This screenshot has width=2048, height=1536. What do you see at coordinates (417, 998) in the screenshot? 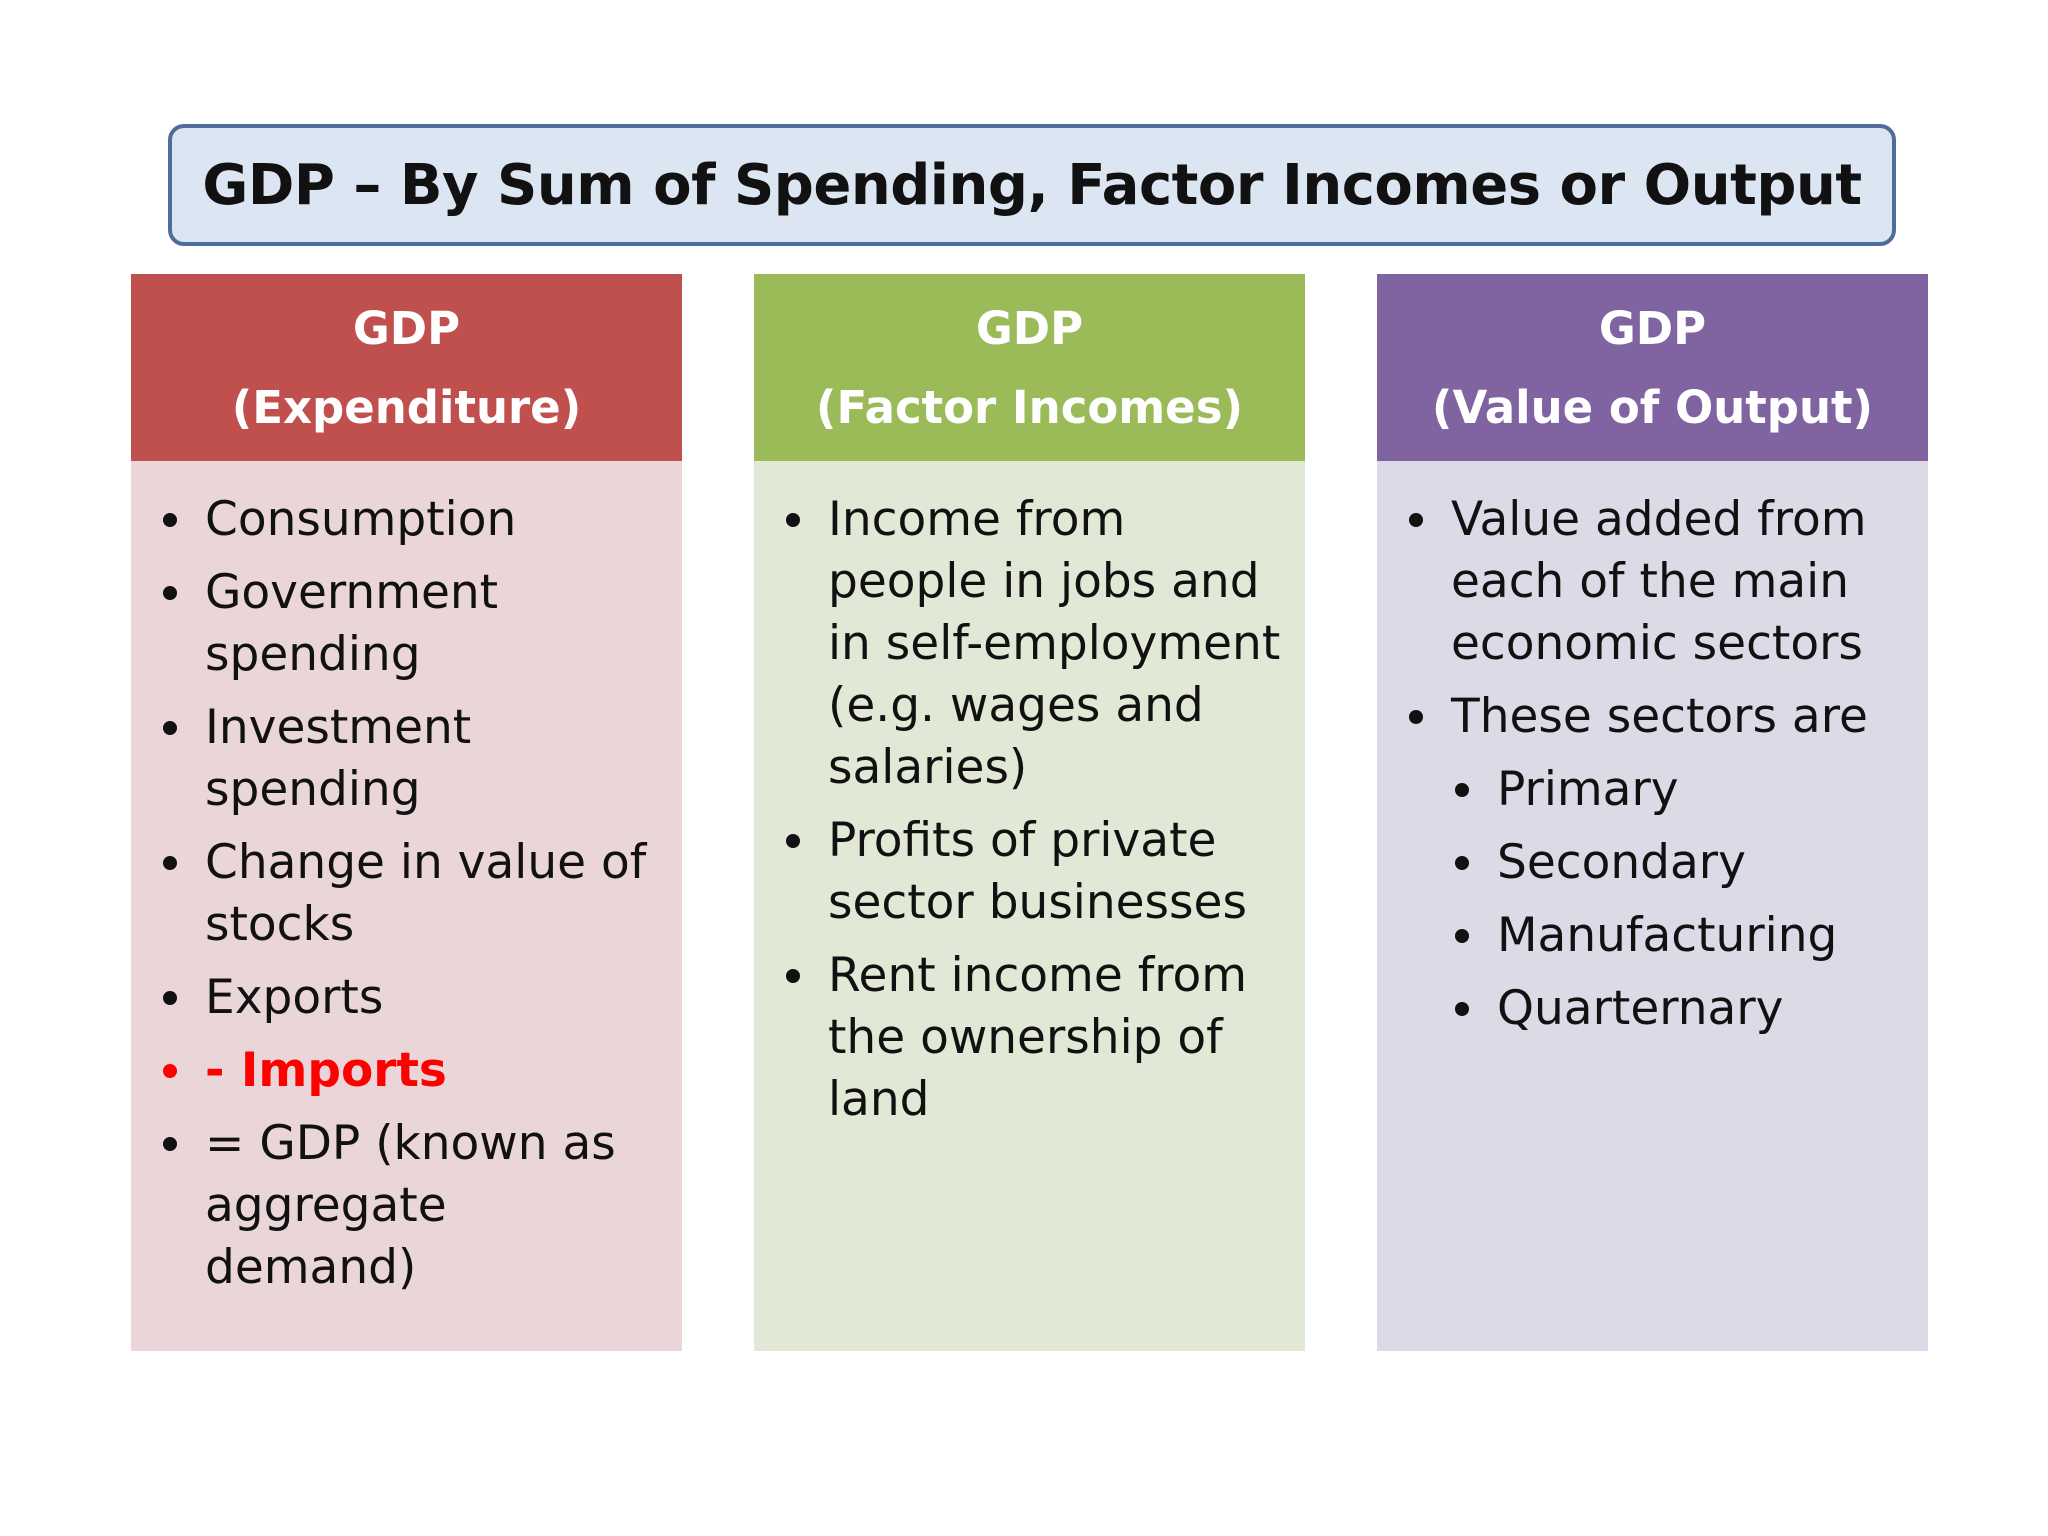
I see `list-item: Exports` at bounding box center [417, 998].